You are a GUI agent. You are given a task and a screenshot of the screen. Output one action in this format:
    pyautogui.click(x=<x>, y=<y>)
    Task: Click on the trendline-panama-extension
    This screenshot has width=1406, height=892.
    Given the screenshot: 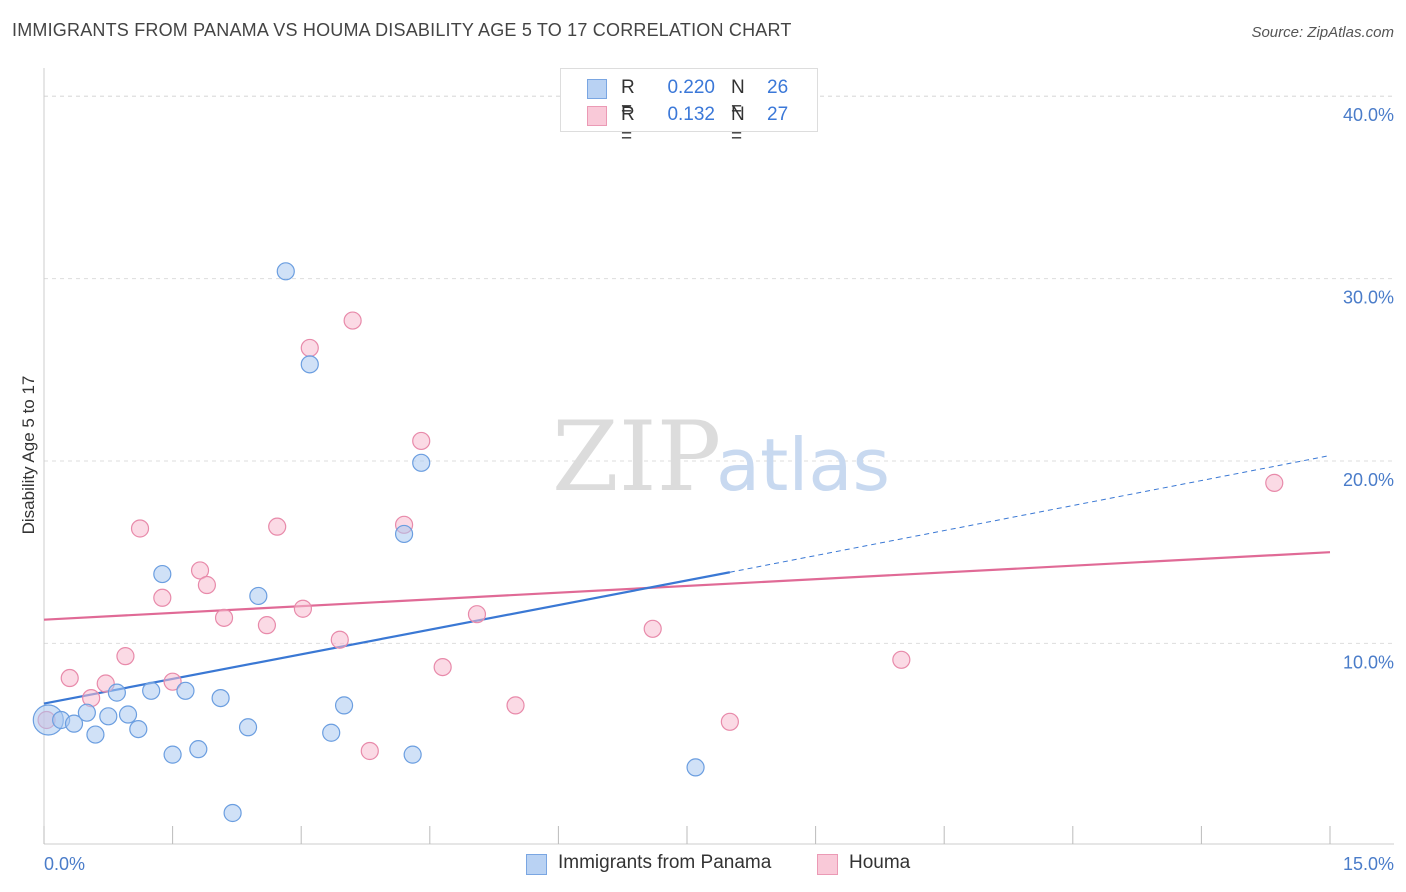 What is the action you would take?
    pyautogui.click(x=1030, y=514)
    